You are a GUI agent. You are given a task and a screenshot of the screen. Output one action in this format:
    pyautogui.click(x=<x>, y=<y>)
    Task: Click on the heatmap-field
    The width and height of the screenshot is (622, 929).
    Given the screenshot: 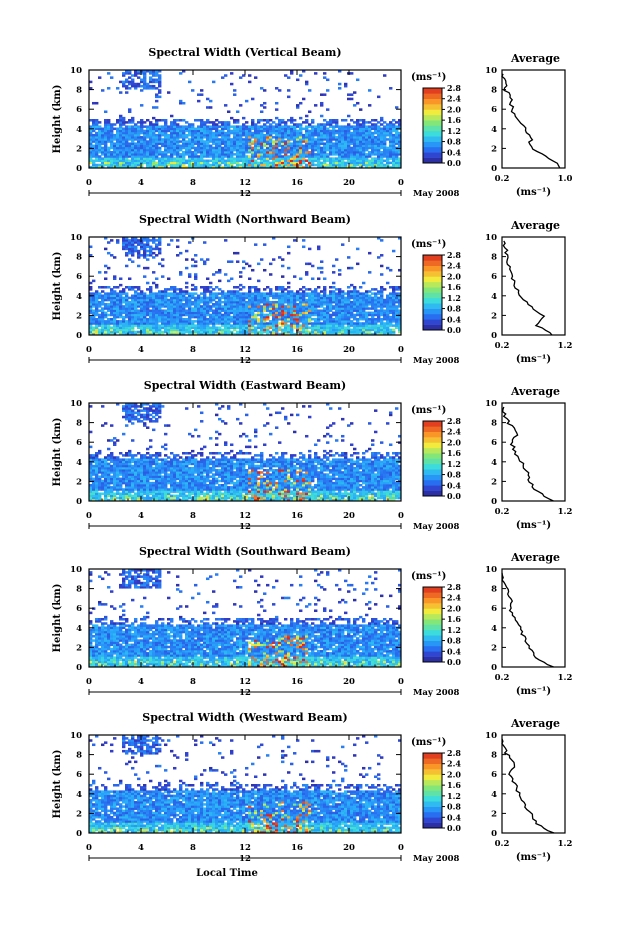 What is the action you would take?
    pyautogui.click(x=245, y=452)
    